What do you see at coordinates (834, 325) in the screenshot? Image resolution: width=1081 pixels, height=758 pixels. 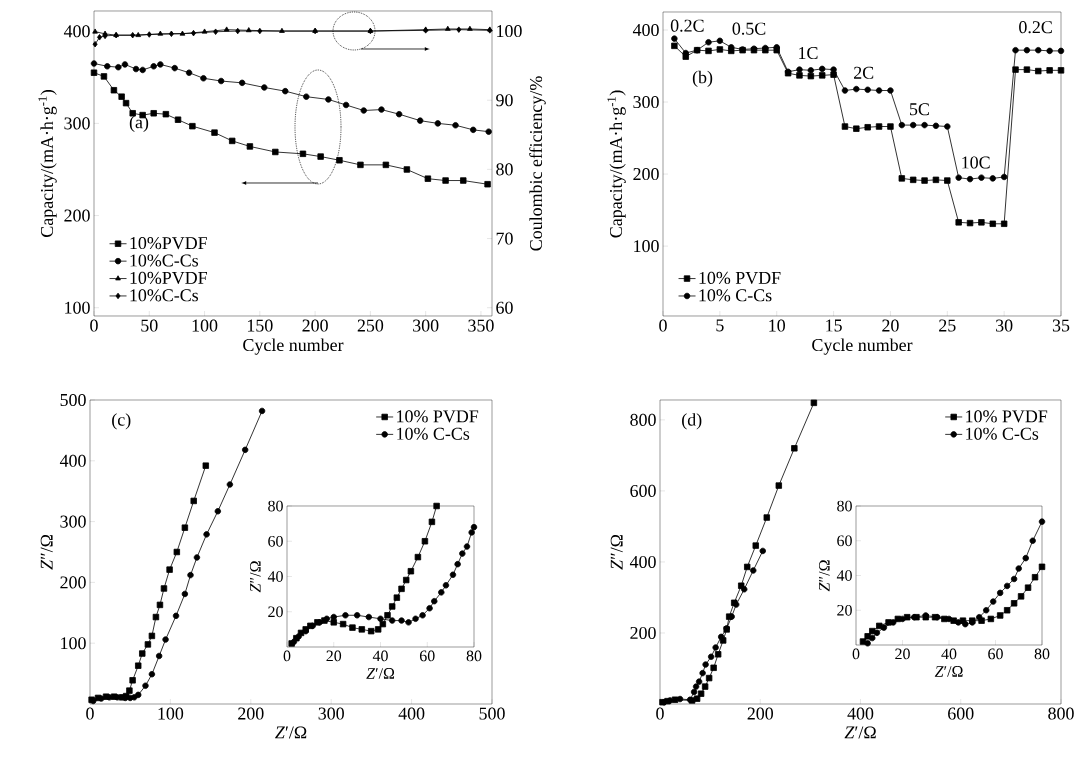 I see `x-tick-label: 15` at bounding box center [834, 325].